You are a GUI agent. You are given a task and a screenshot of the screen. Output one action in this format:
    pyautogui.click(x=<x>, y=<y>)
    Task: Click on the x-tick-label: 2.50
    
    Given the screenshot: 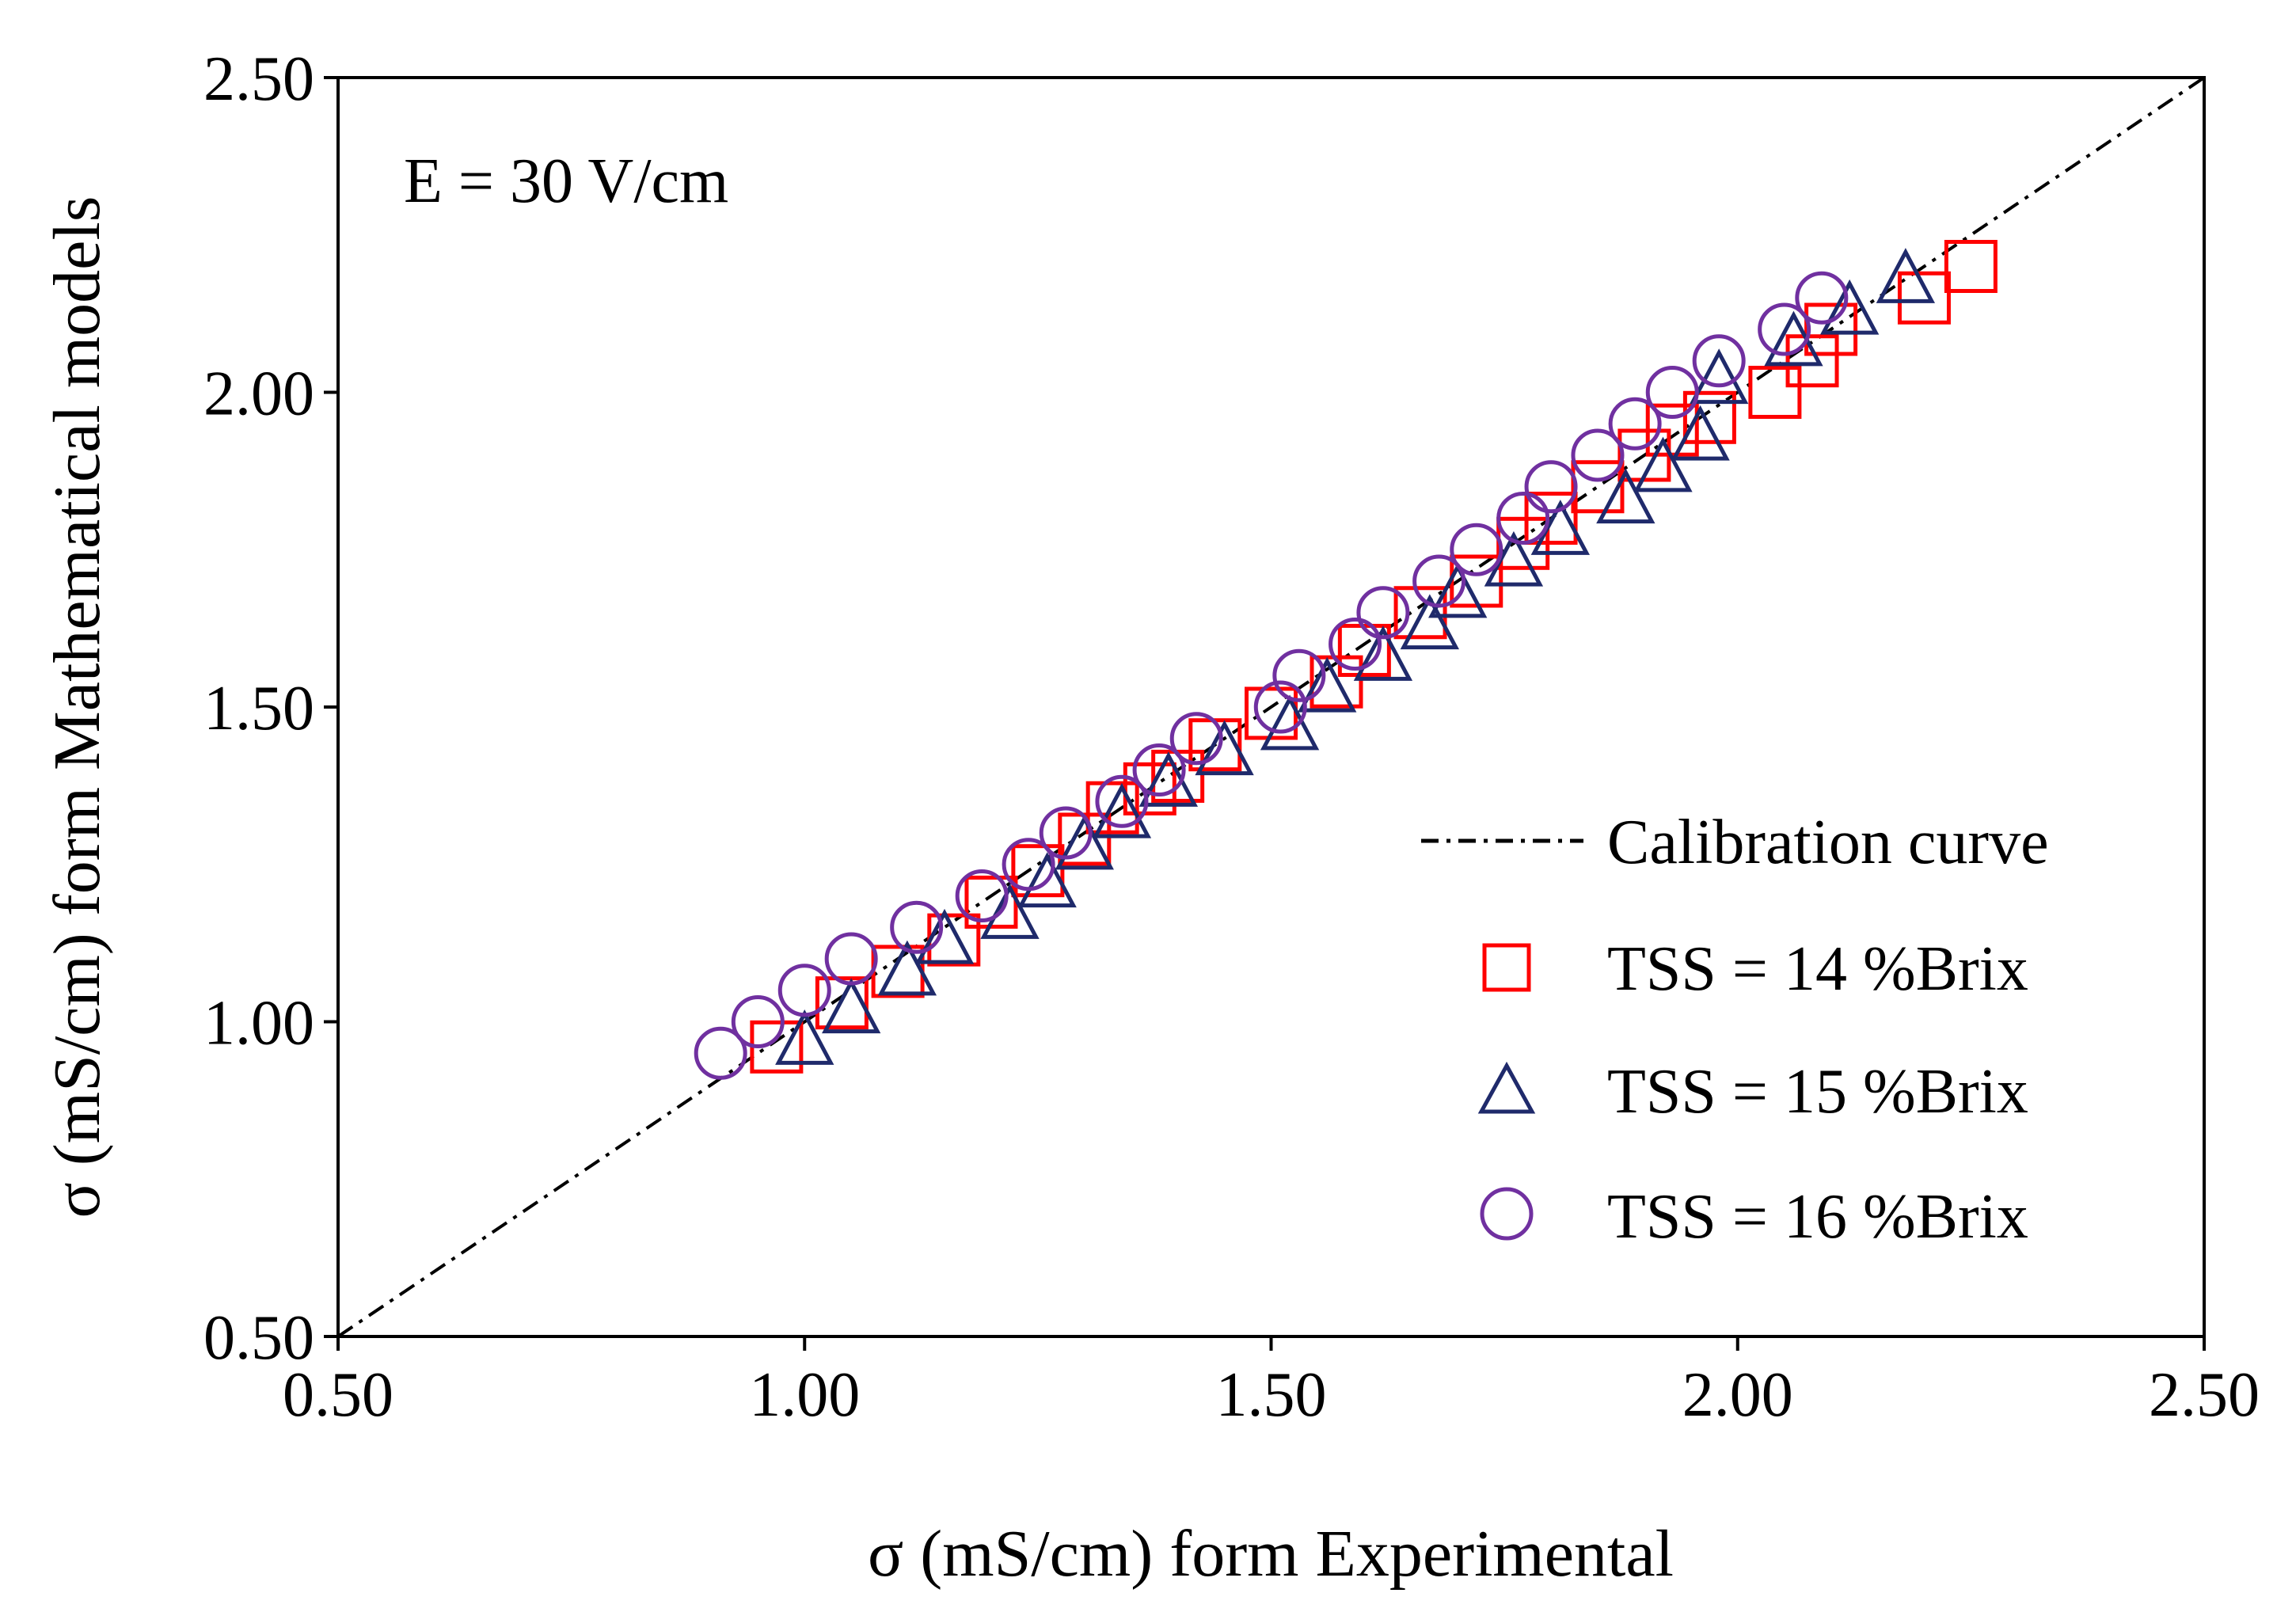 What is the action you would take?
    pyautogui.click(x=2204, y=1395)
    